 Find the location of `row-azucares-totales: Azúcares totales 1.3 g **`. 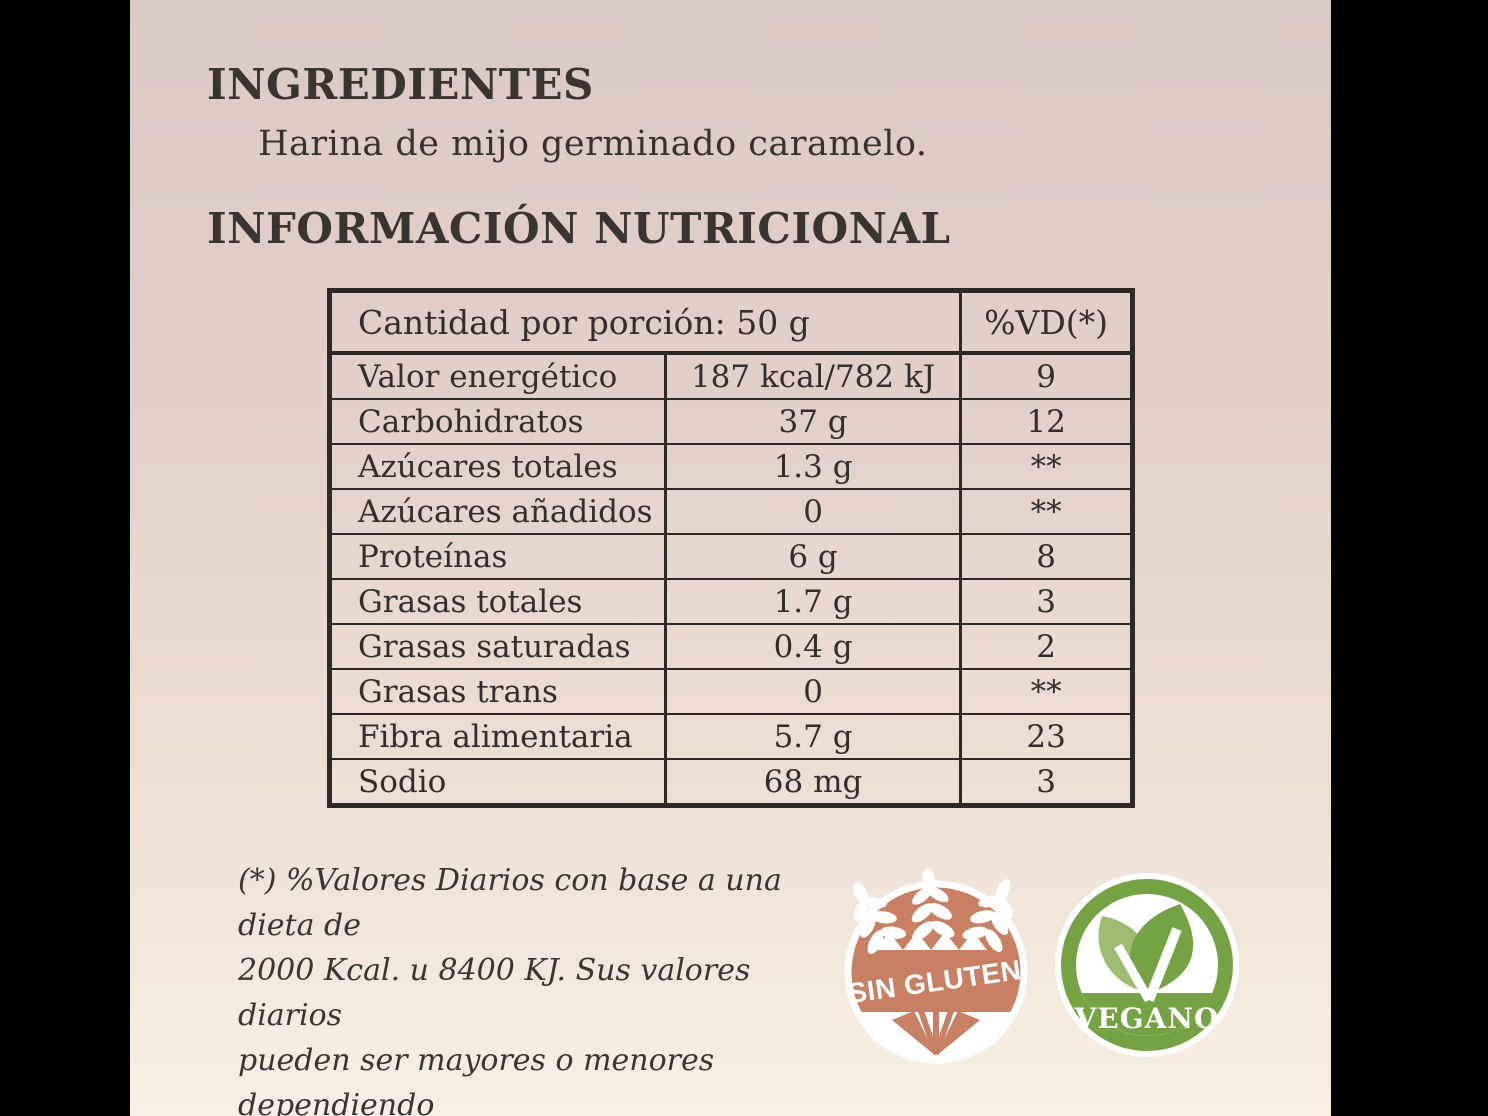

row-azucares-totales: Azúcares totales 1.3 g ** is located at coordinates (731, 467).